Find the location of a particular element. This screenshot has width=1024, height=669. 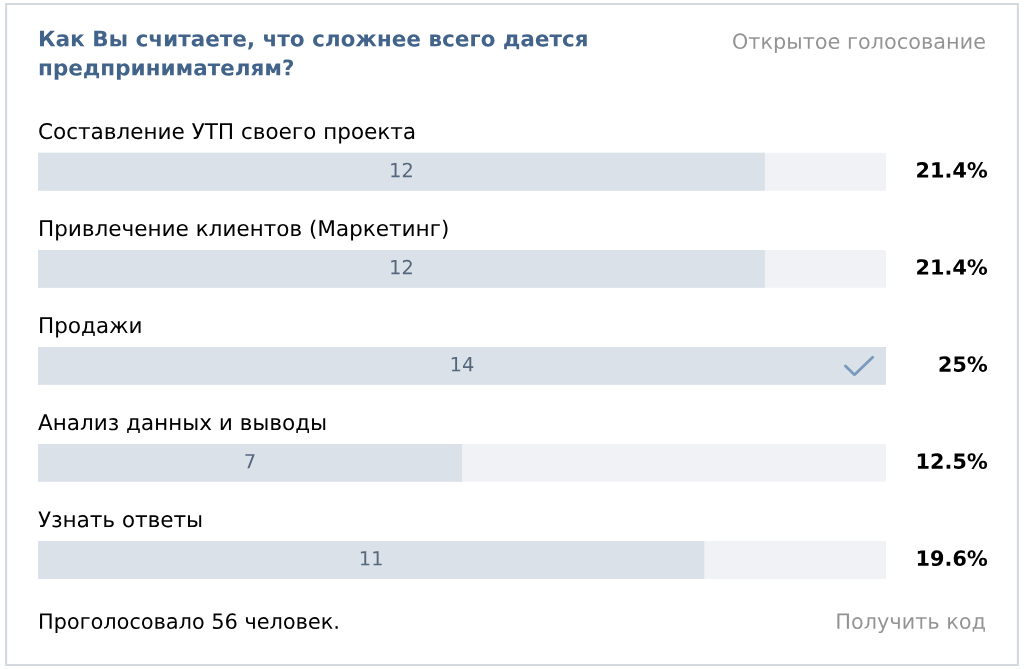

text: 12.5% is located at coordinates (952, 461).